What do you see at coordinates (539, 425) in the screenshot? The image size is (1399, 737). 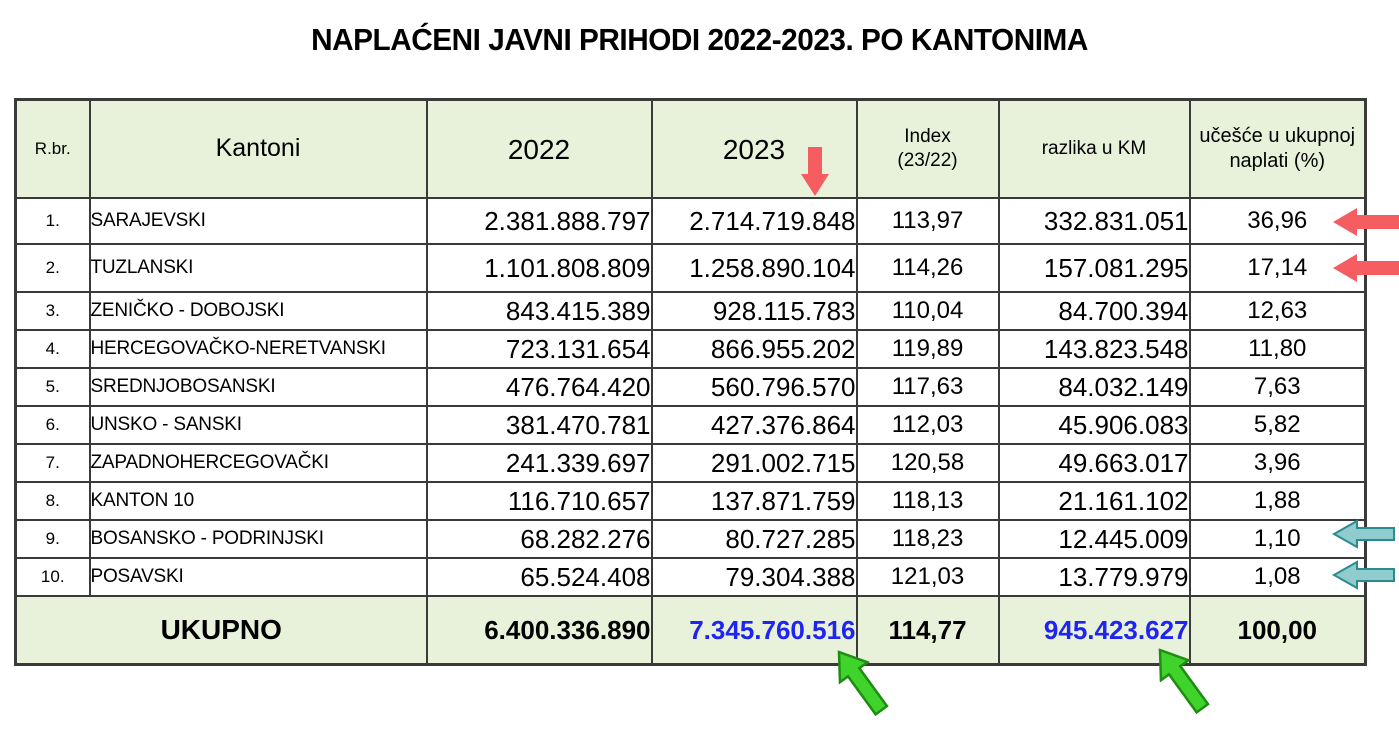 I see `value-2022: 381.470.781` at bounding box center [539, 425].